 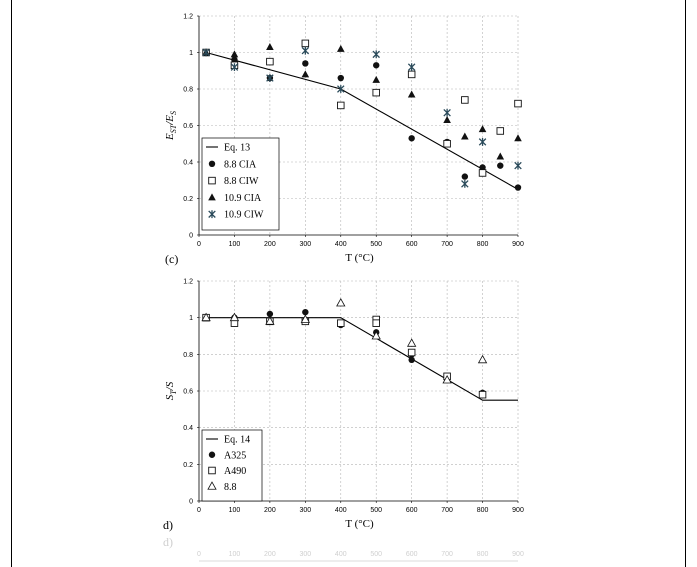 I want to click on ghost-tick-label: 700, so click(x=447, y=554).